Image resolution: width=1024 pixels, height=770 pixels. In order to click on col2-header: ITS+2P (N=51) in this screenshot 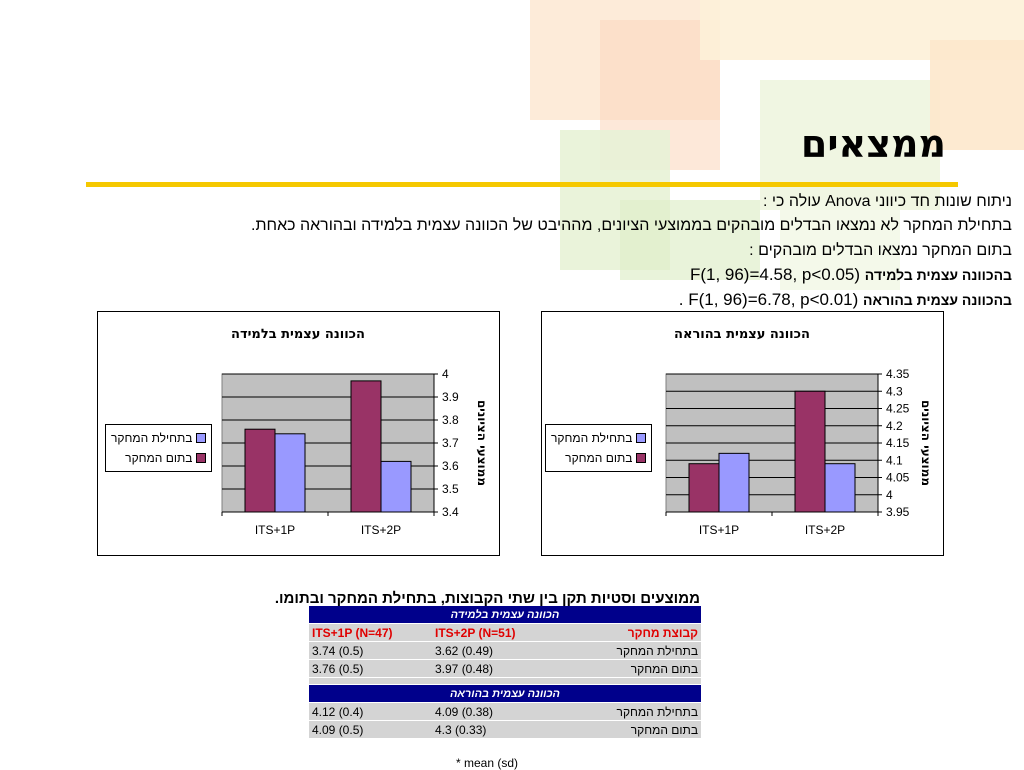, I will do `click(493, 632)`.